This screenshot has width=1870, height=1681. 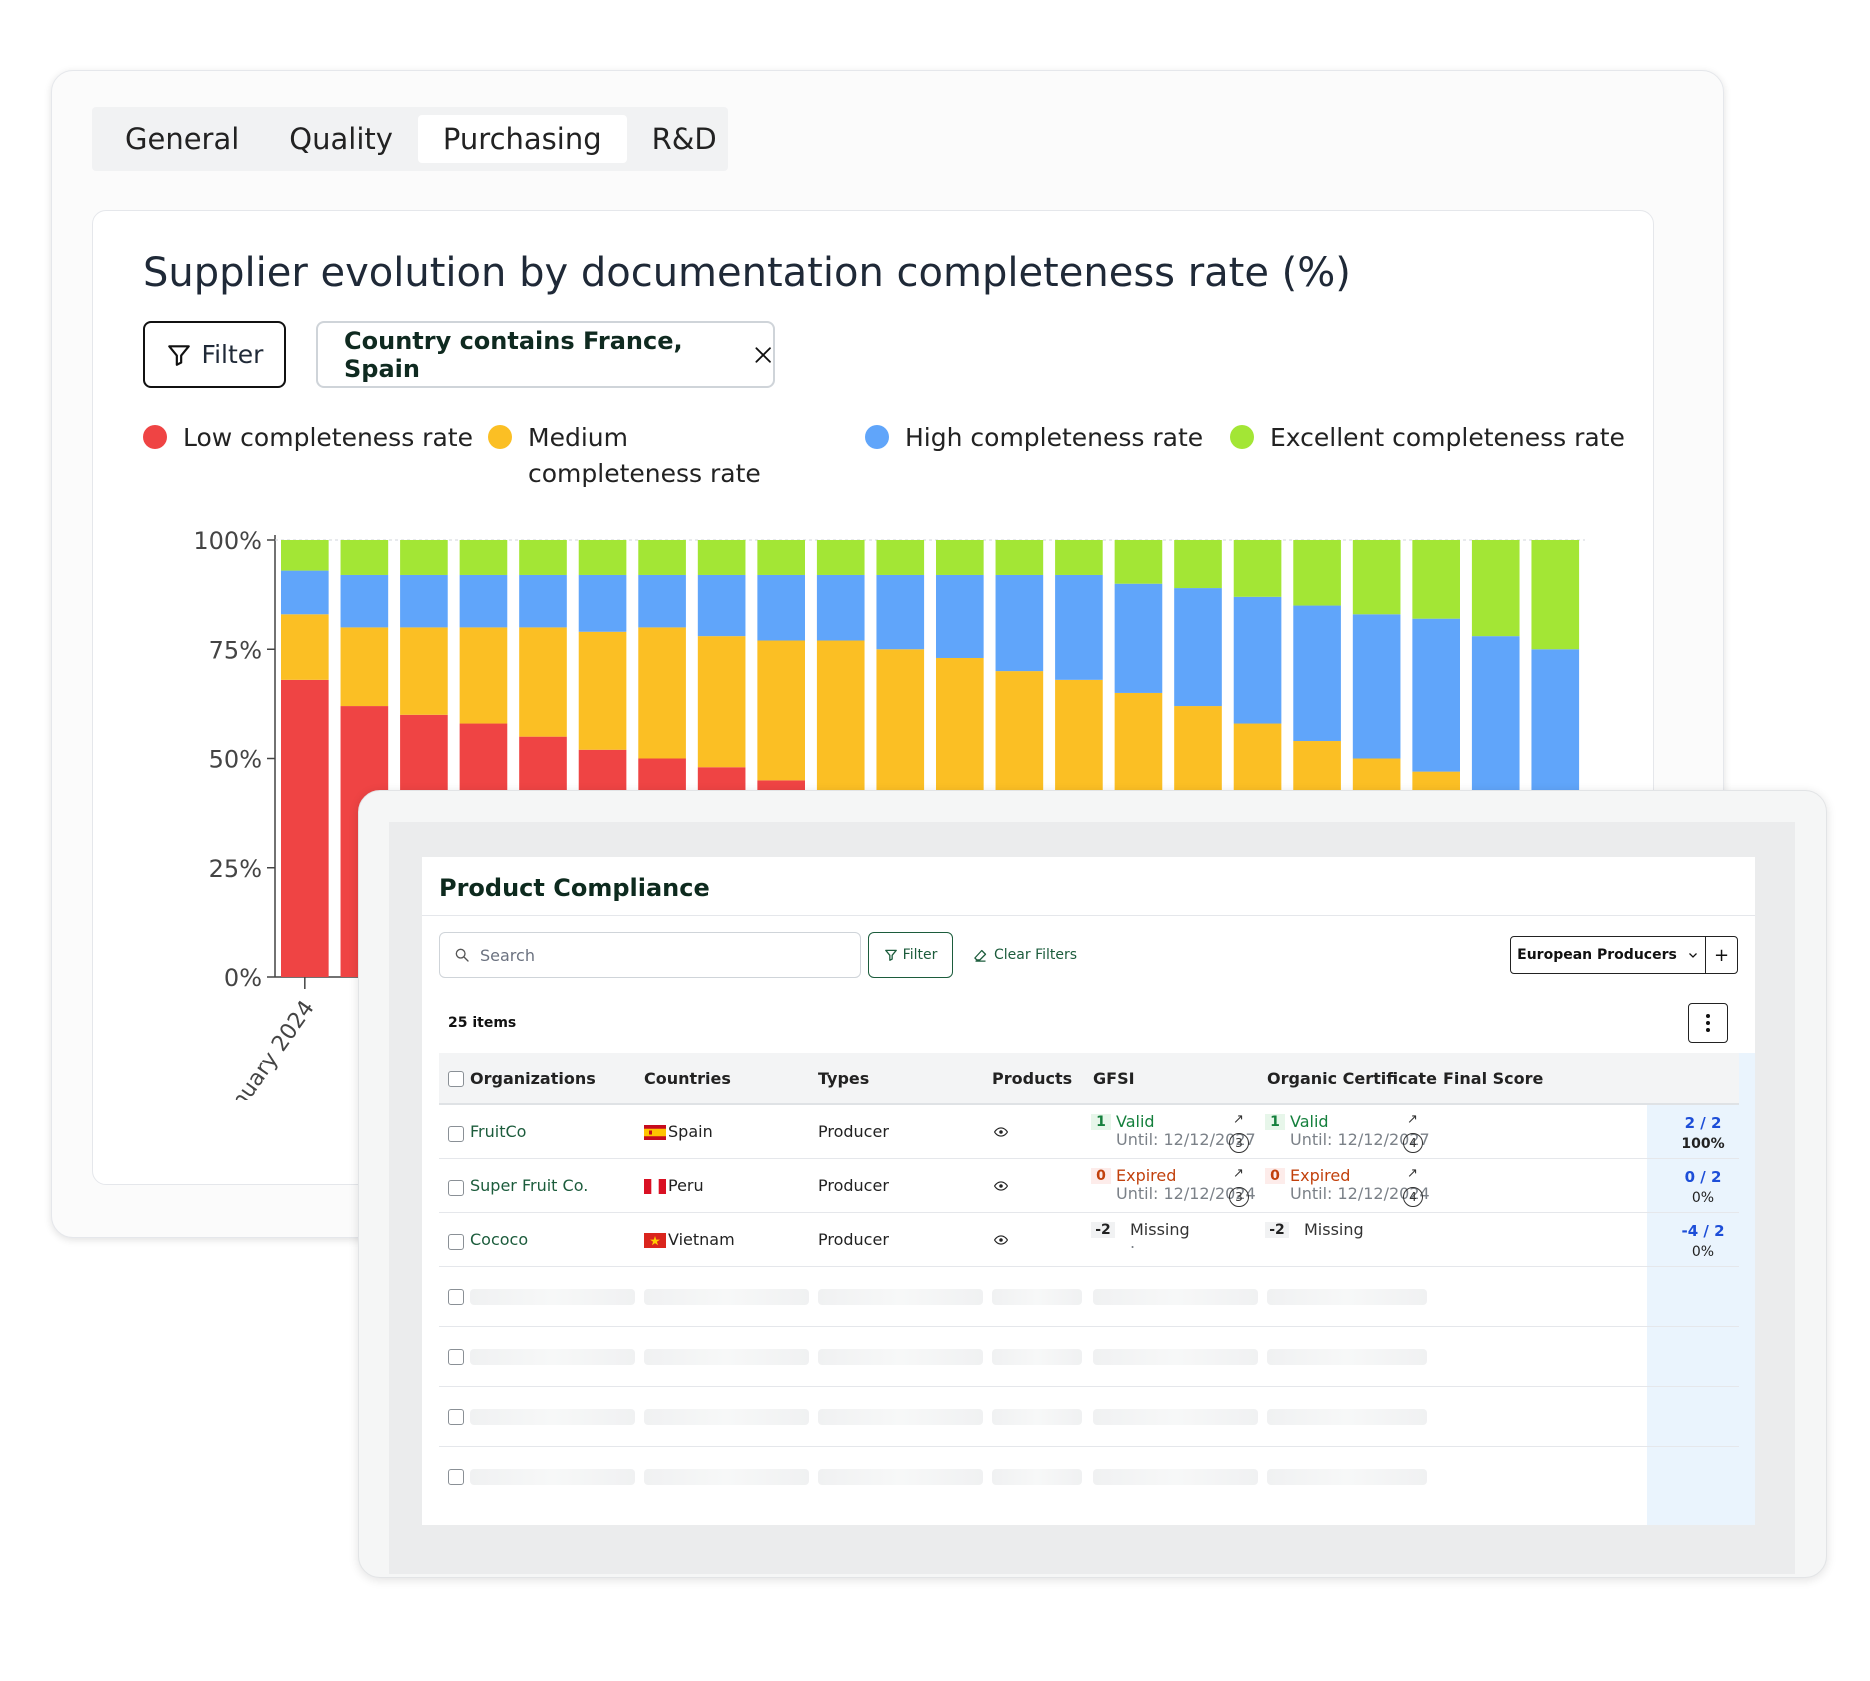 What do you see at coordinates (499, 1239) in the screenshot?
I see `organization-link: Cococo` at bounding box center [499, 1239].